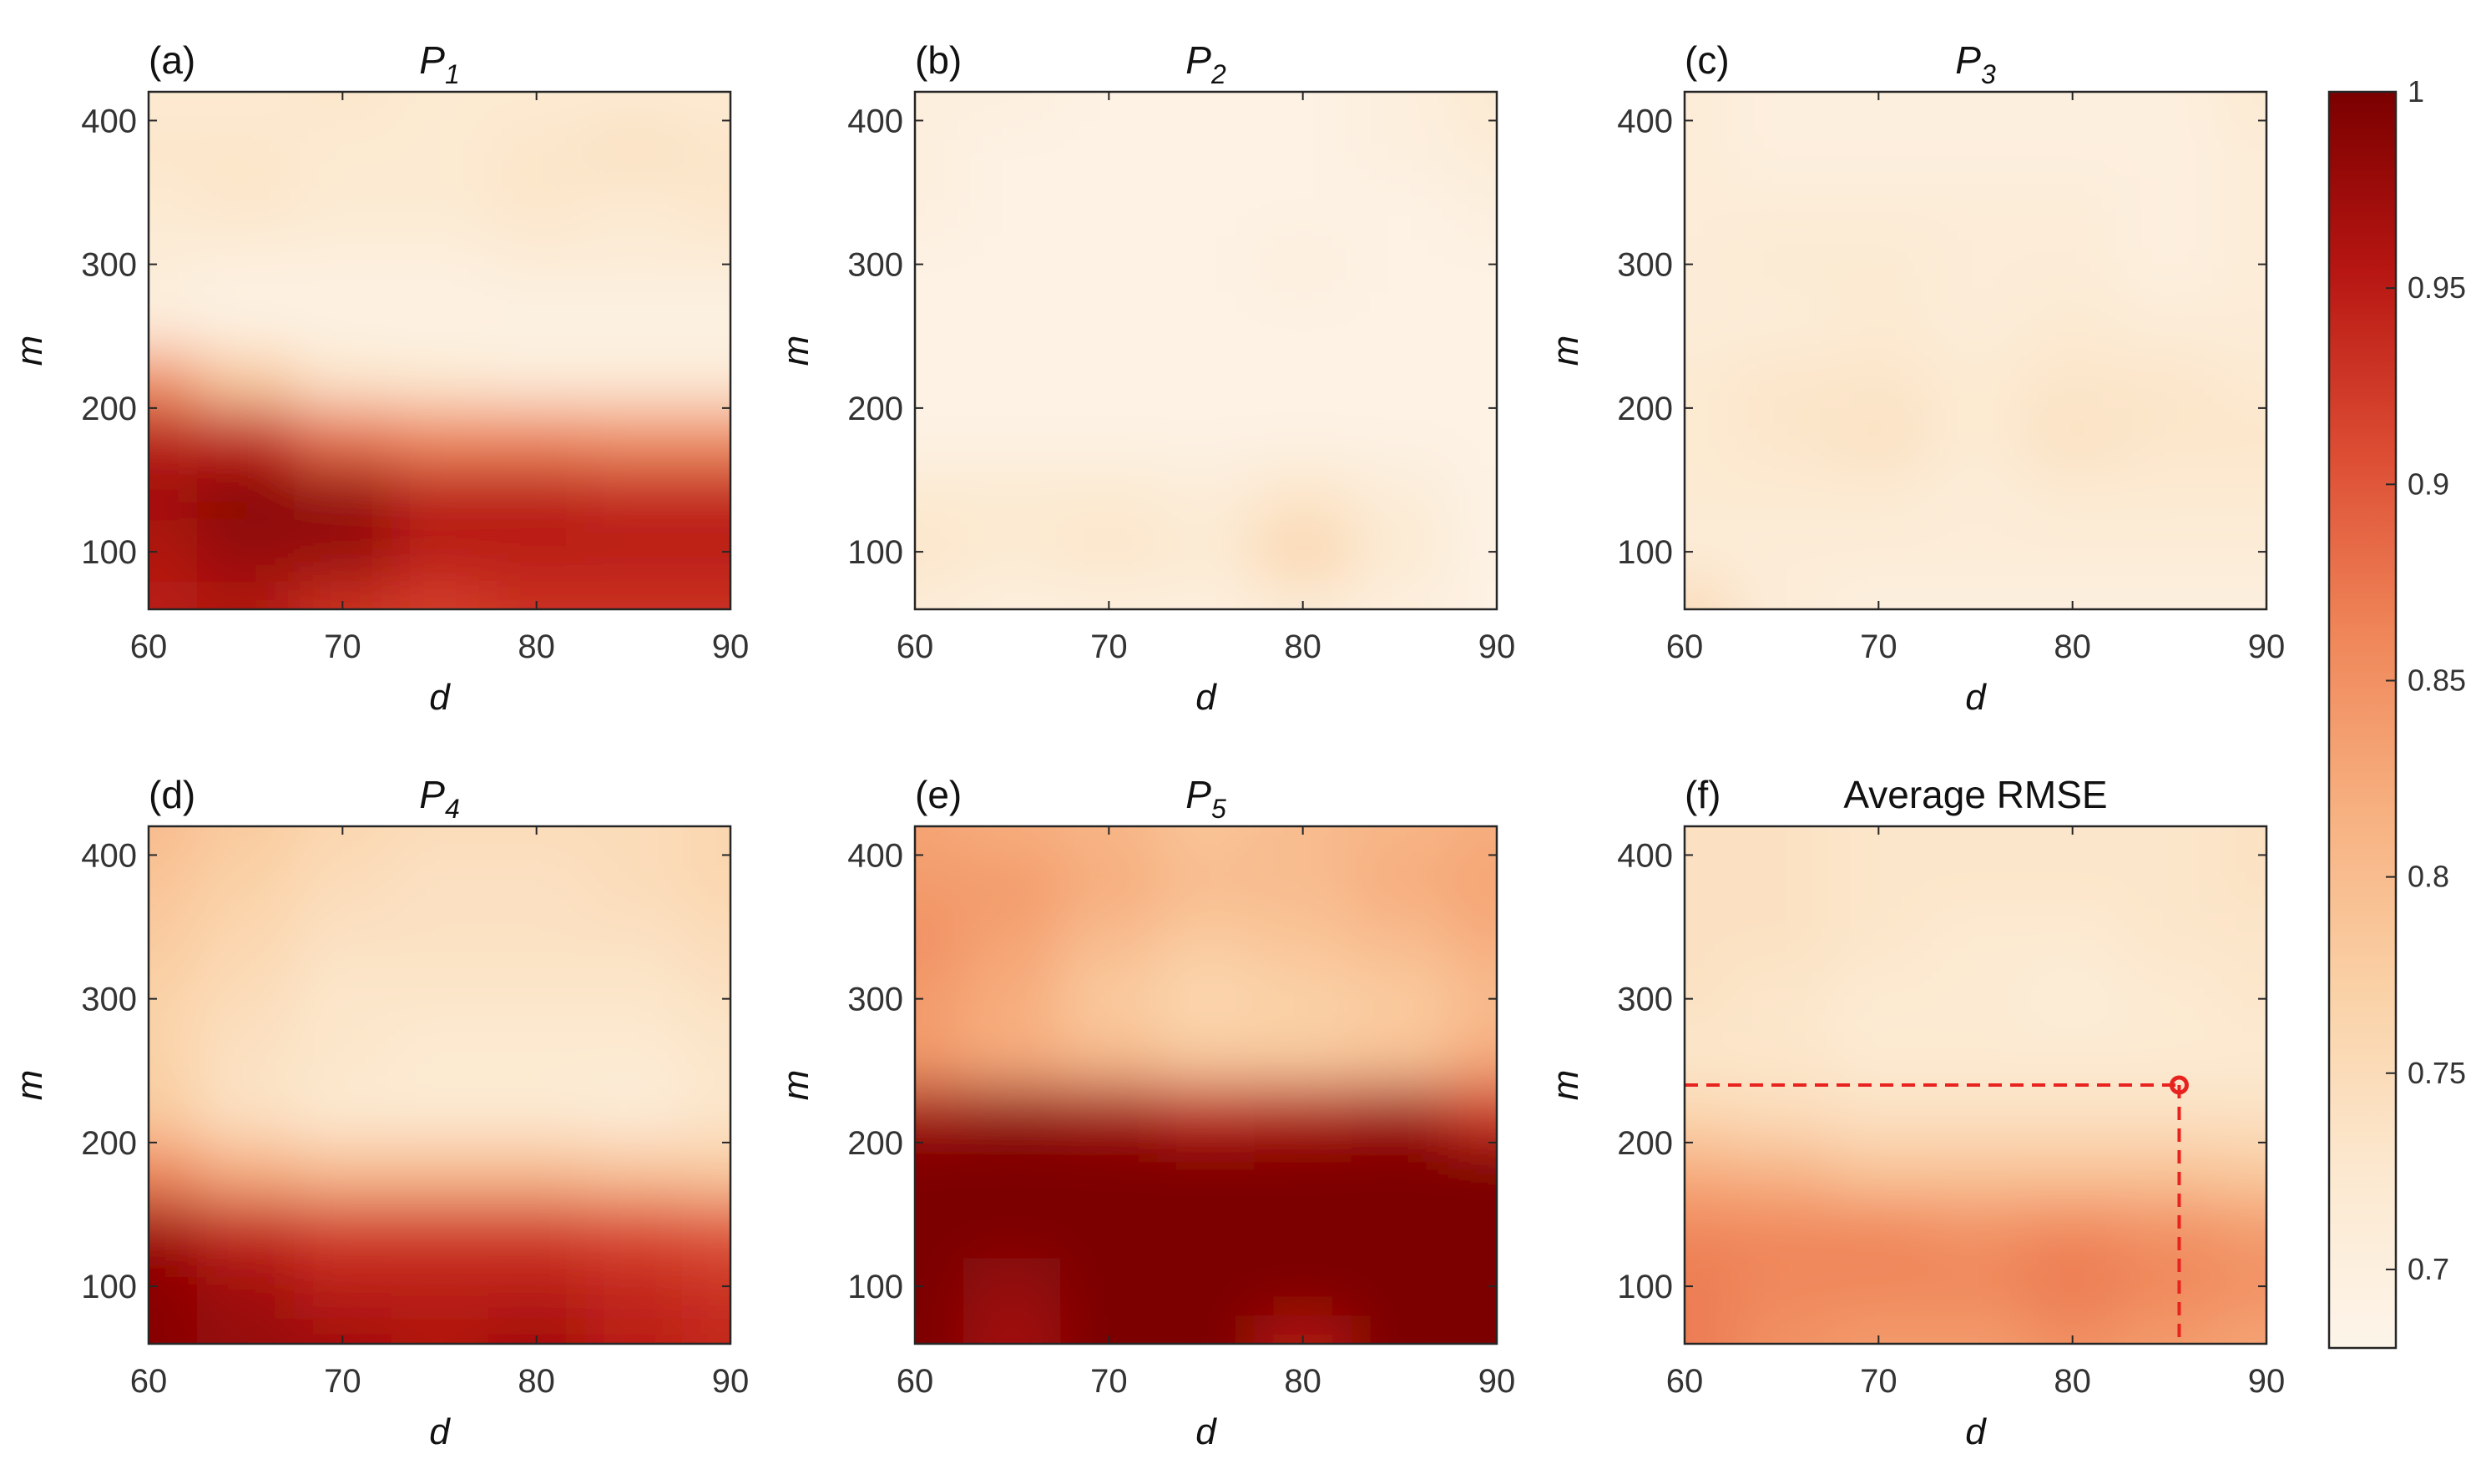  I want to click on optimum-marker, so click(2179, 1085).